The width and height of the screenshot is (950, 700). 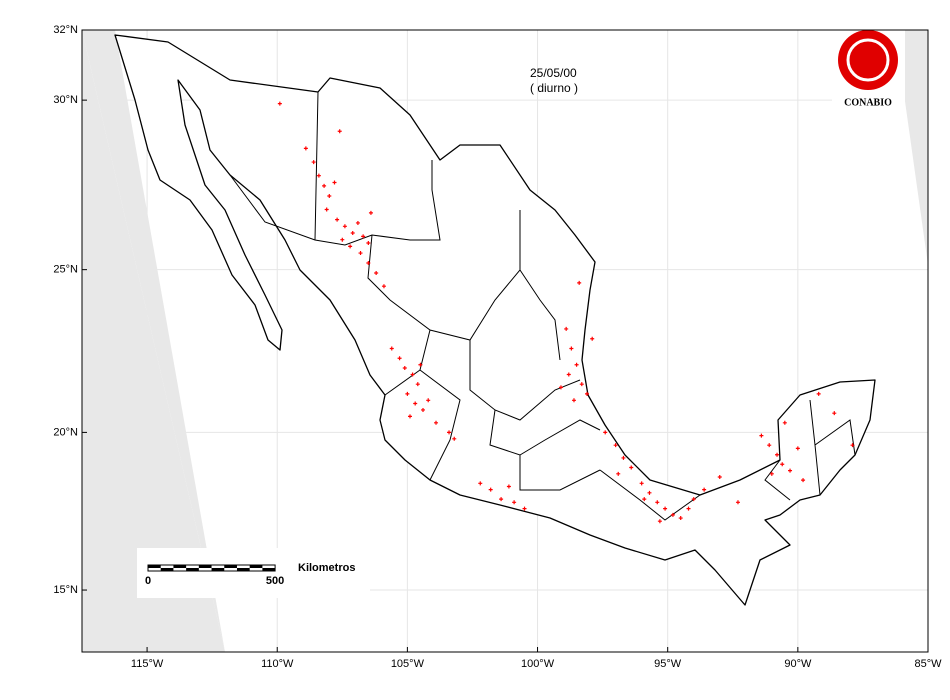 What do you see at coordinates (554, 88) in the screenshot?
I see `period-label: ( diurno )` at bounding box center [554, 88].